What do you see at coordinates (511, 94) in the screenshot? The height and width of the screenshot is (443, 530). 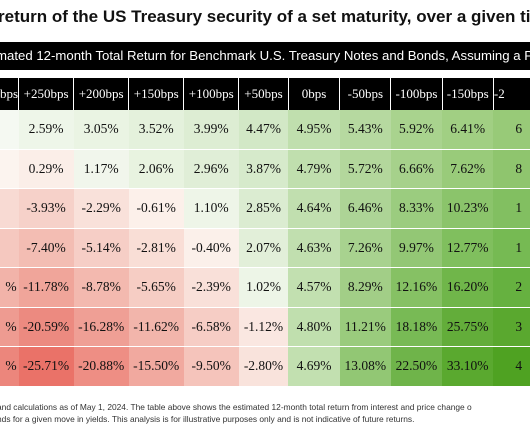 I see `column-header: -2` at bounding box center [511, 94].